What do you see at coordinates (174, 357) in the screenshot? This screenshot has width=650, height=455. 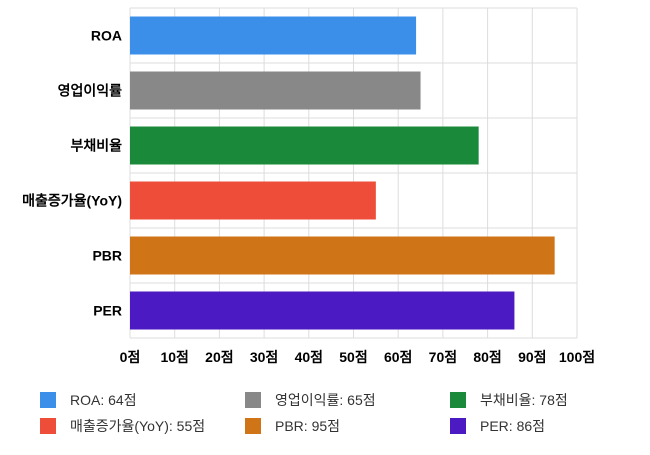 I see `x-tick-label: 10점` at bounding box center [174, 357].